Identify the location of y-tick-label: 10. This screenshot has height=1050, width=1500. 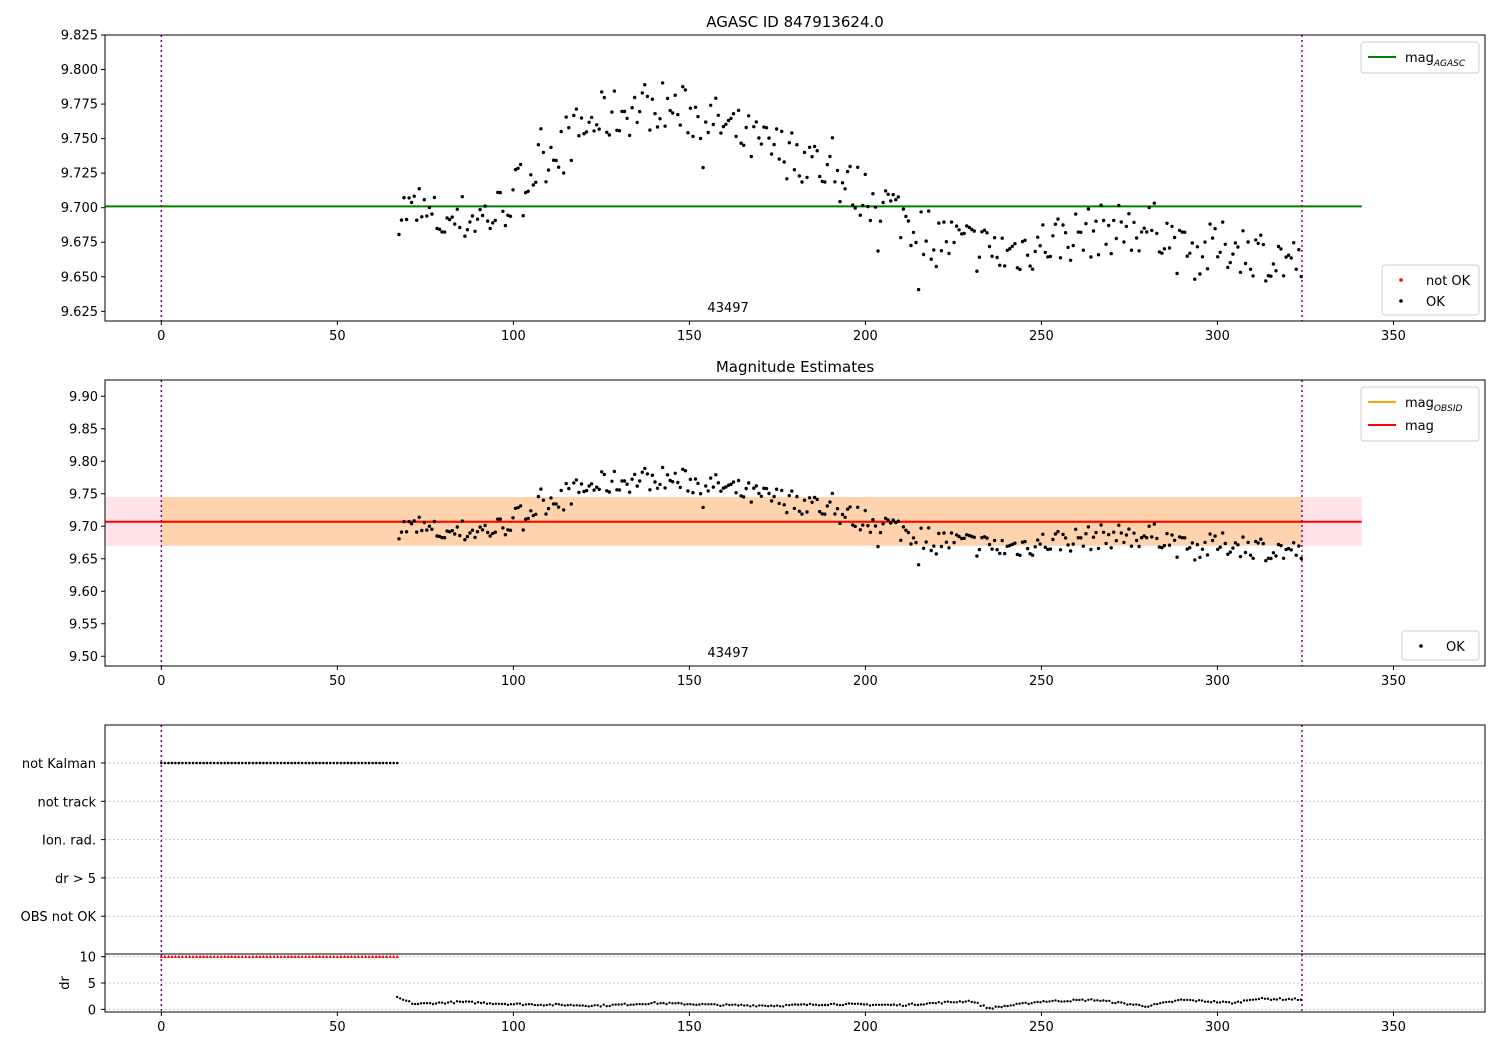
(87, 958).